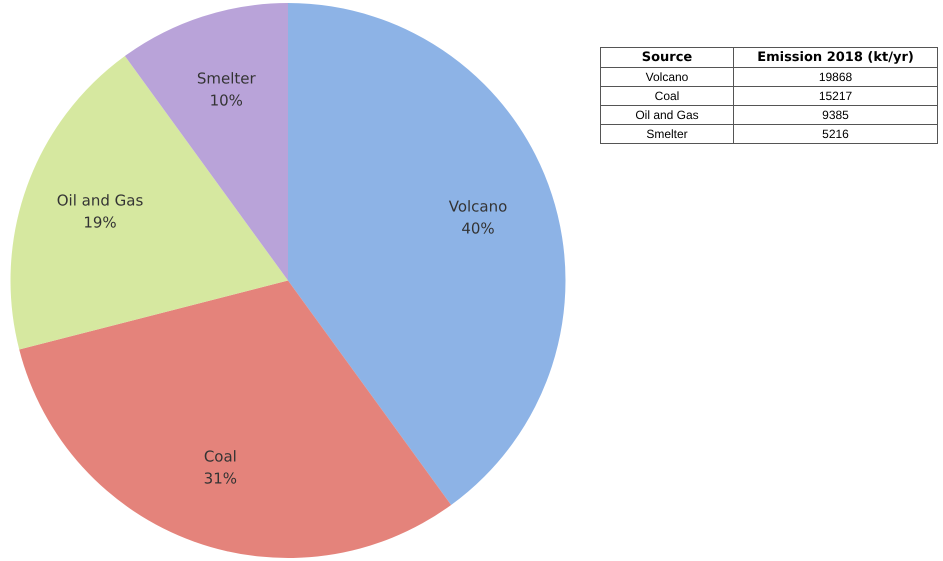 The image size is (943, 561). What do you see at coordinates (667, 77) in the screenshot?
I see `category-label: Volcano` at bounding box center [667, 77].